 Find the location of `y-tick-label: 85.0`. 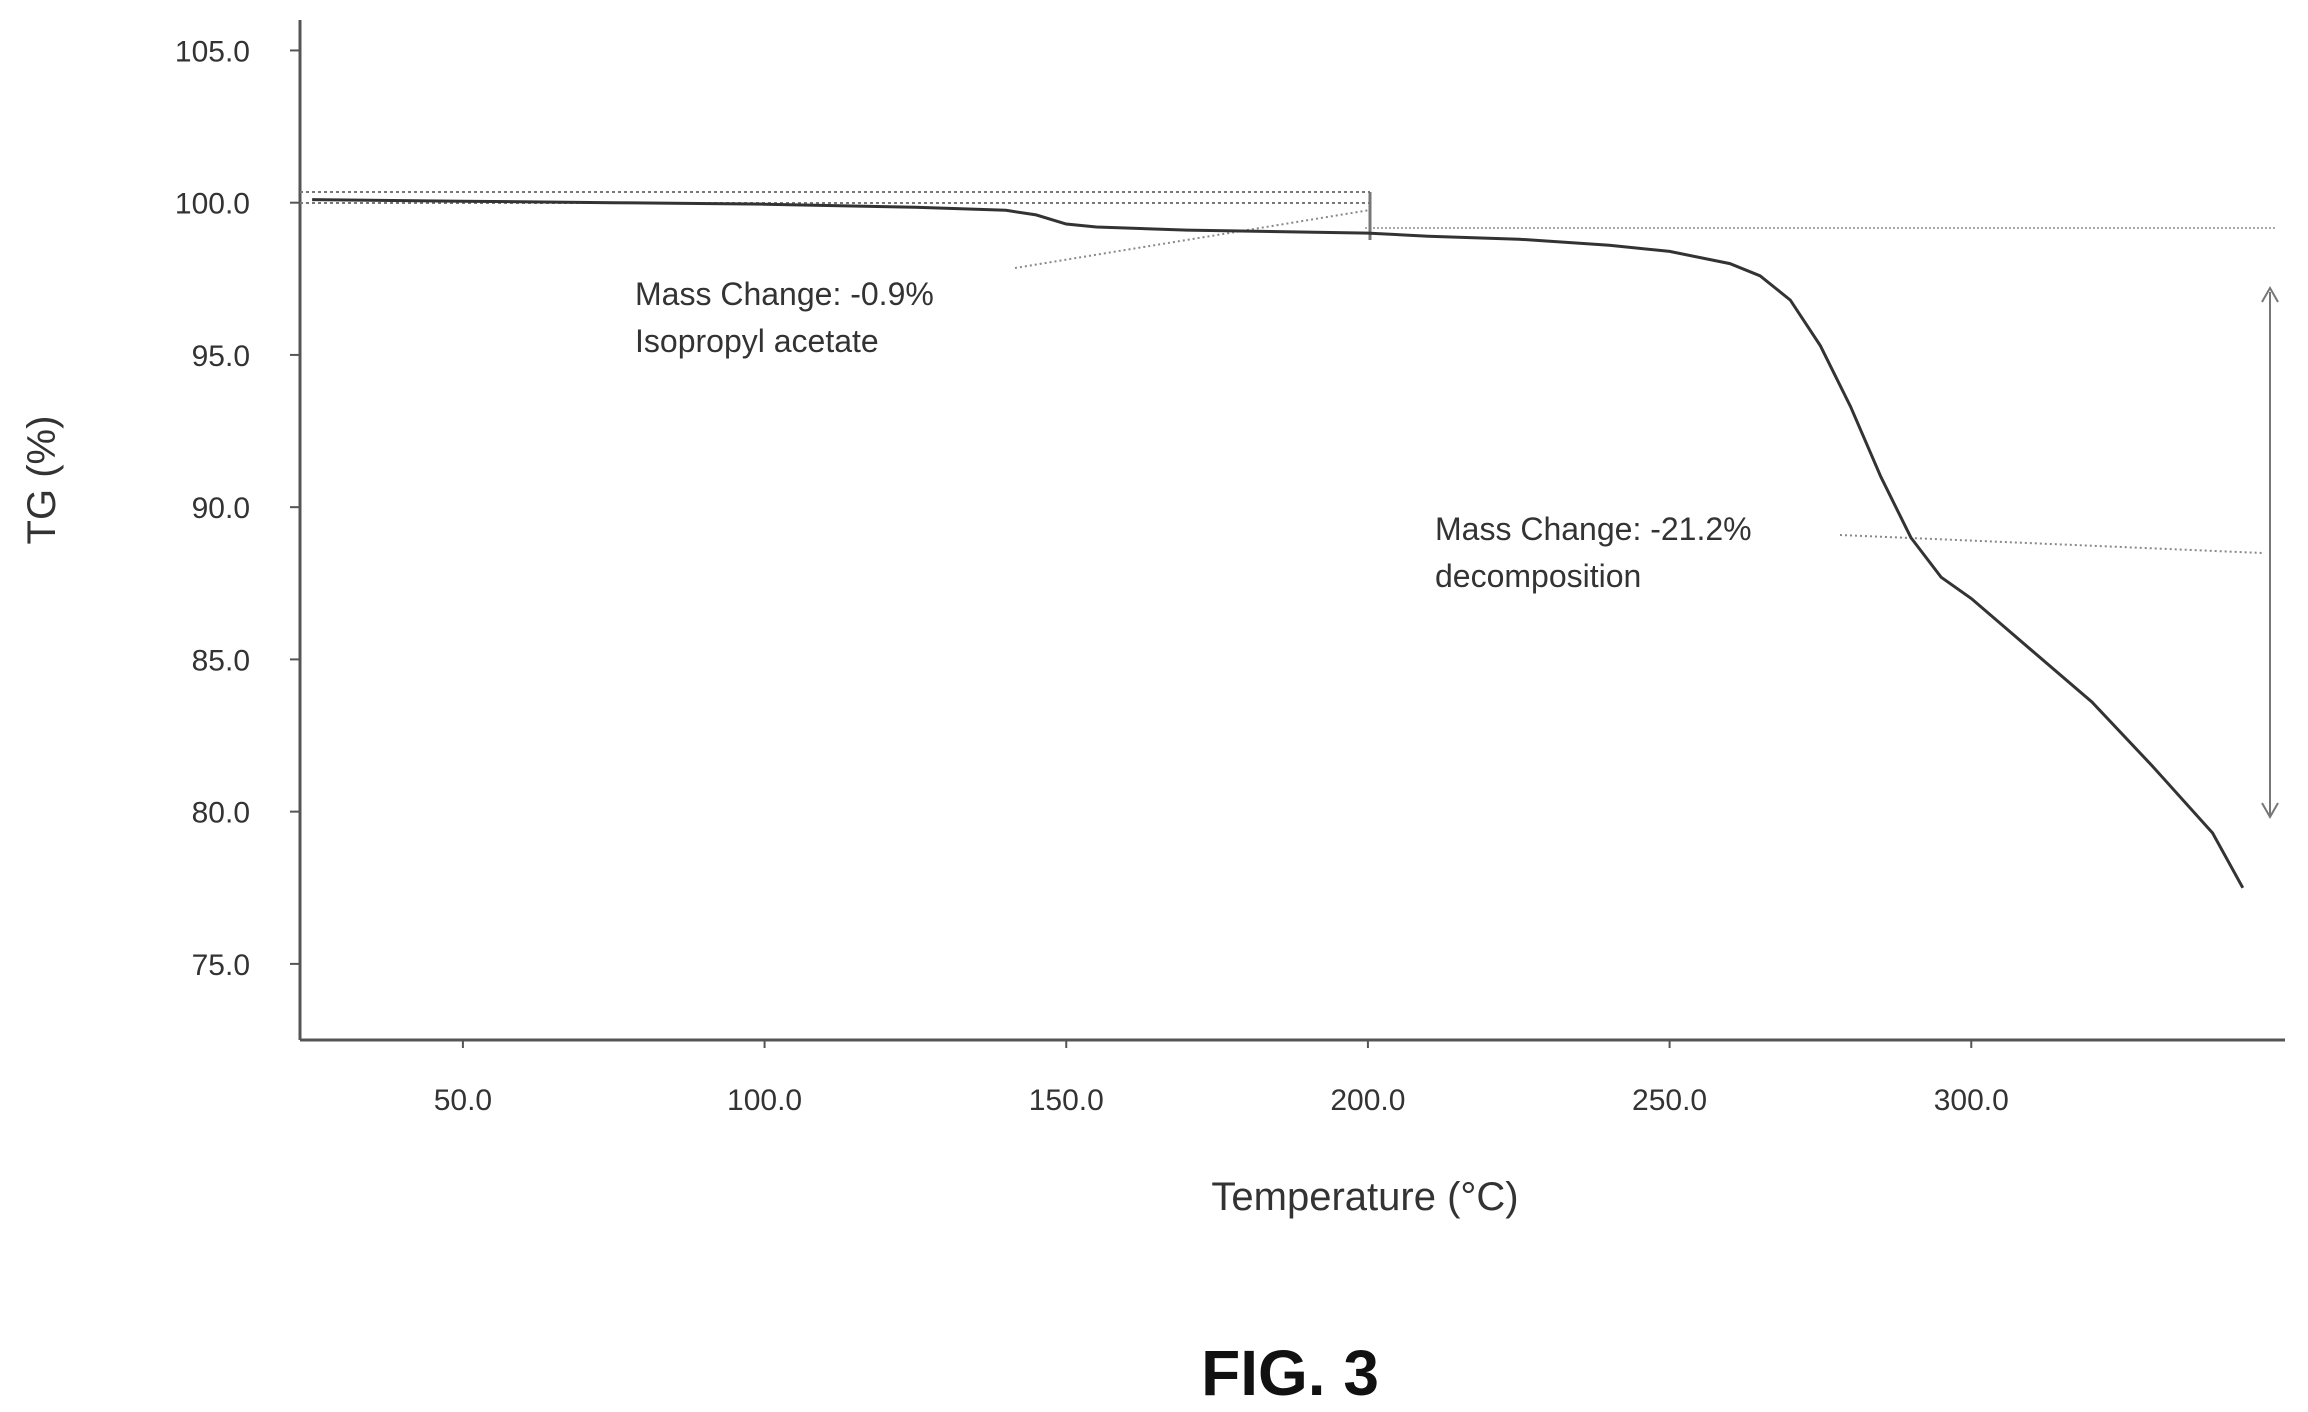

y-tick-label: 85.0 is located at coordinates (221, 660).